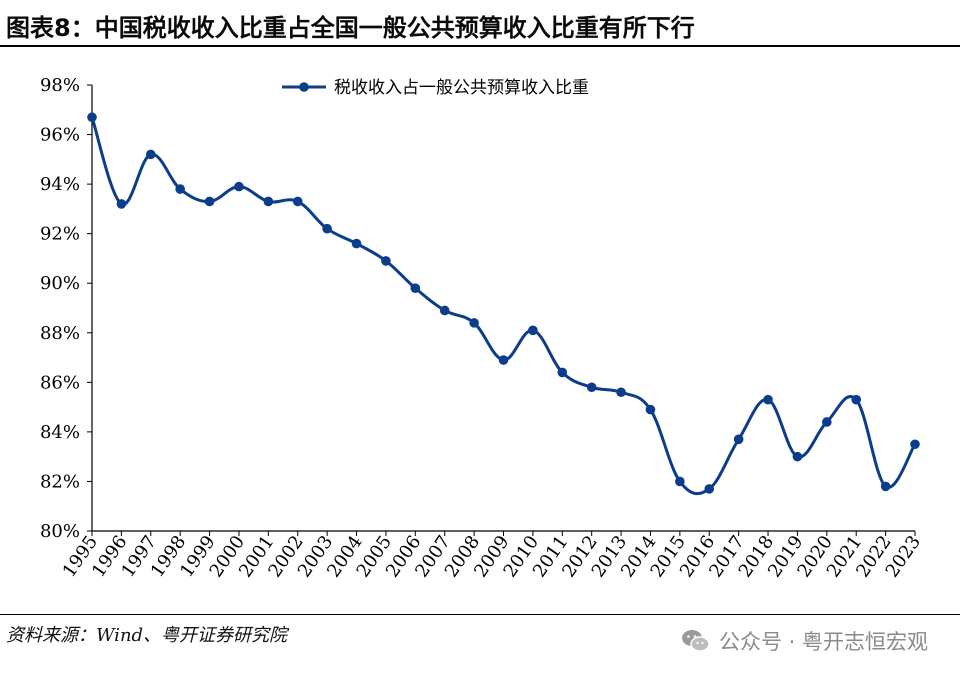 This screenshot has width=960, height=682. I want to click on y-tick-label: 94%, so click(60, 184).